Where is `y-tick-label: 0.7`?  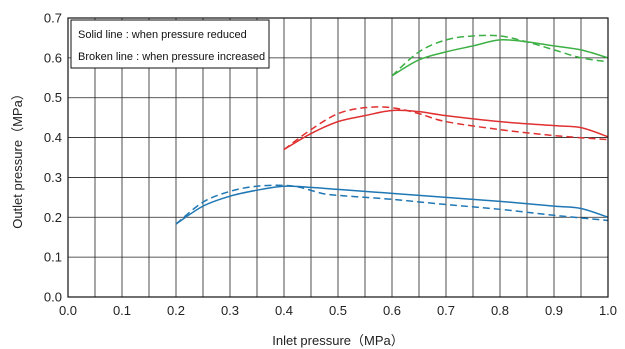
y-tick-label: 0.7 is located at coordinates (53, 18).